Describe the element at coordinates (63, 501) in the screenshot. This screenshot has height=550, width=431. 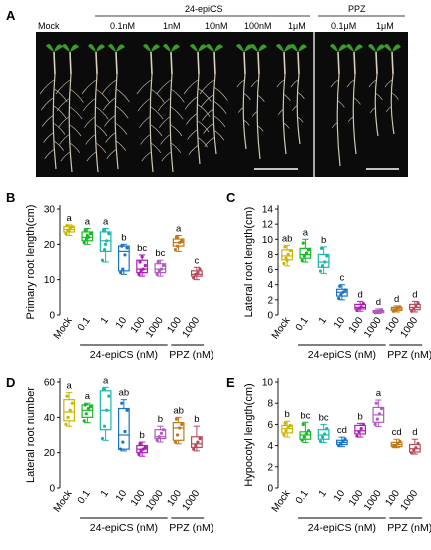
I see `x-tick-label: Mock` at that location.